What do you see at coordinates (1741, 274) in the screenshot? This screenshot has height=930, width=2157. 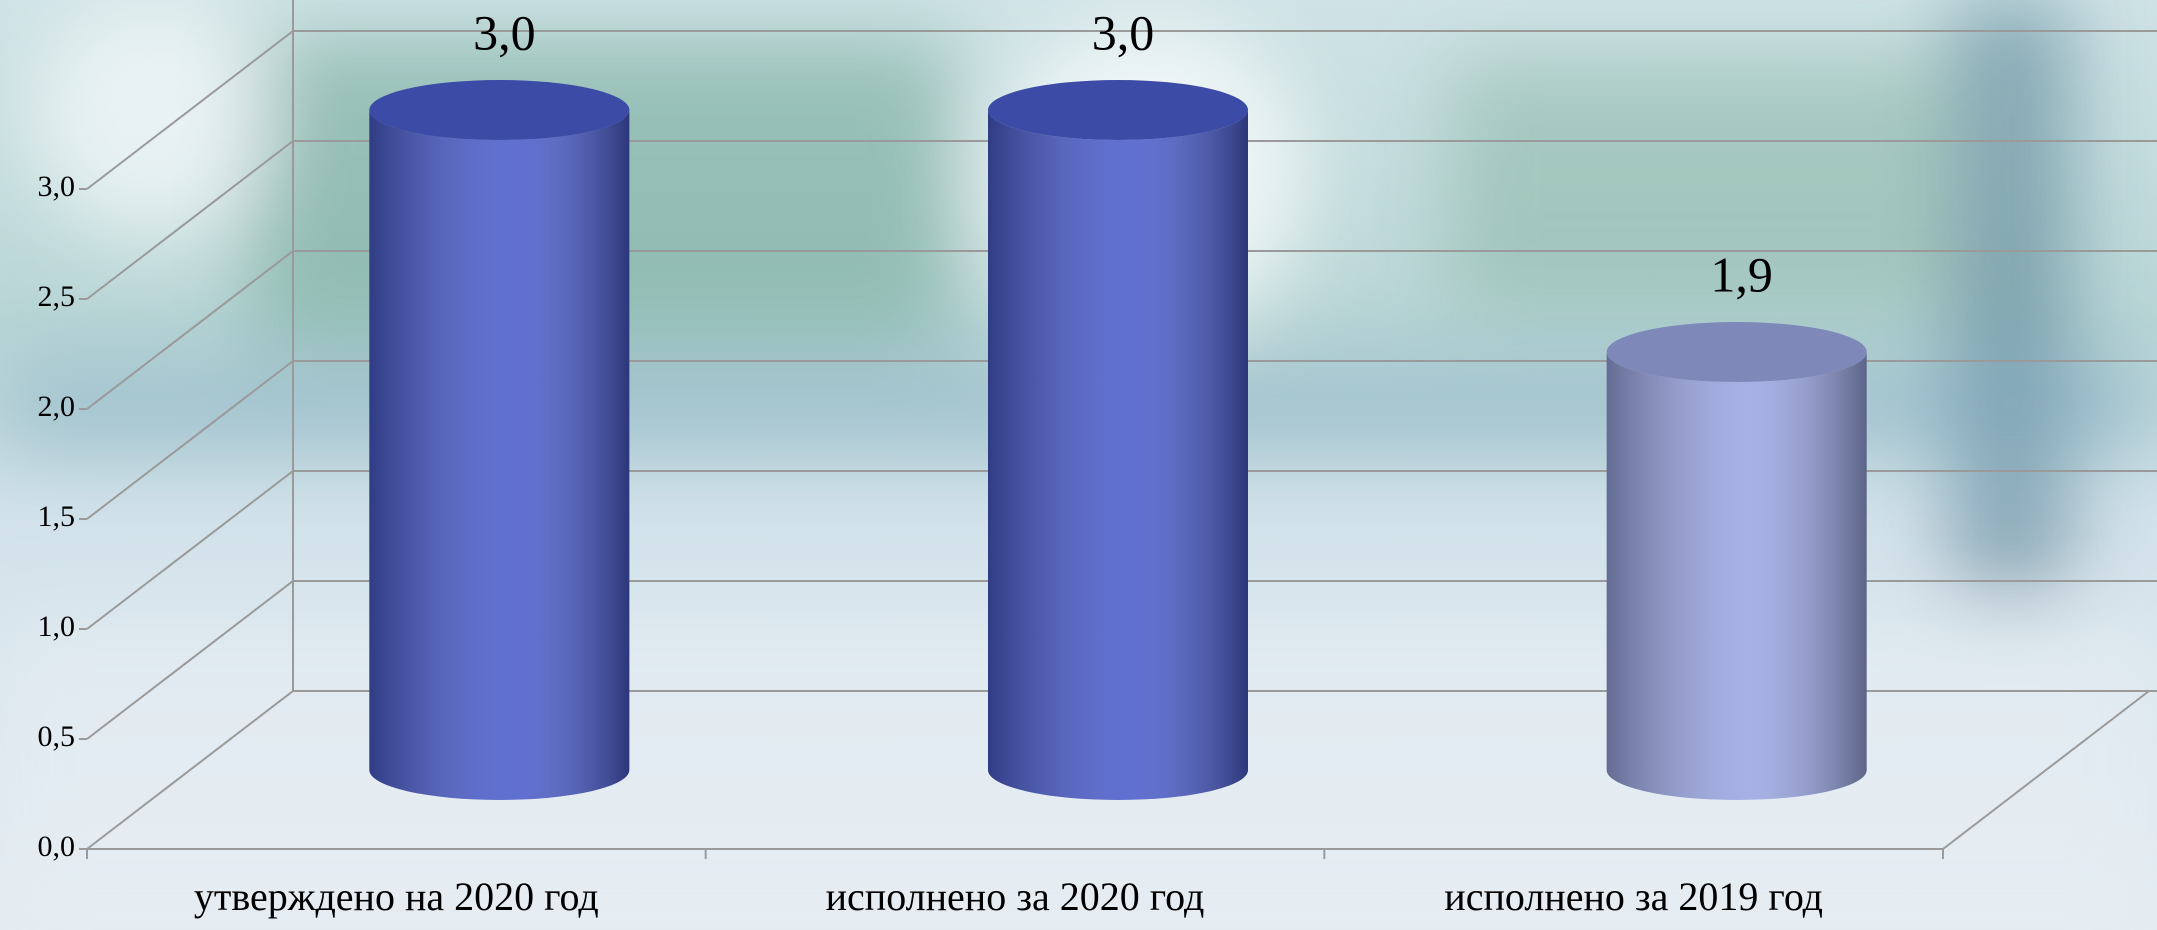 I see `value-label: 1,9` at bounding box center [1741, 274].